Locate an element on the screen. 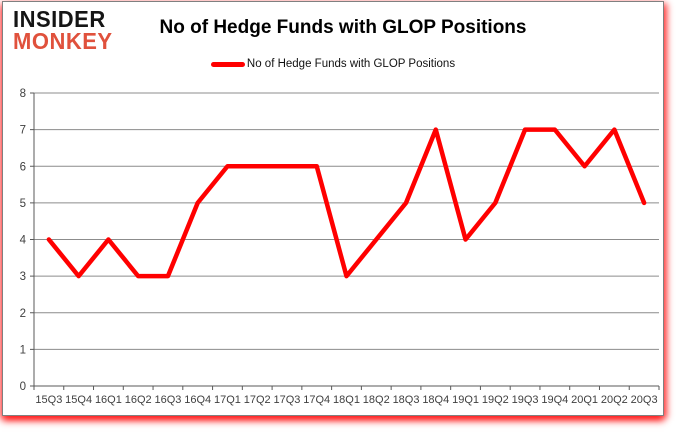 The image size is (678, 432). x-tick-label: 17Q1 is located at coordinates (227, 400).